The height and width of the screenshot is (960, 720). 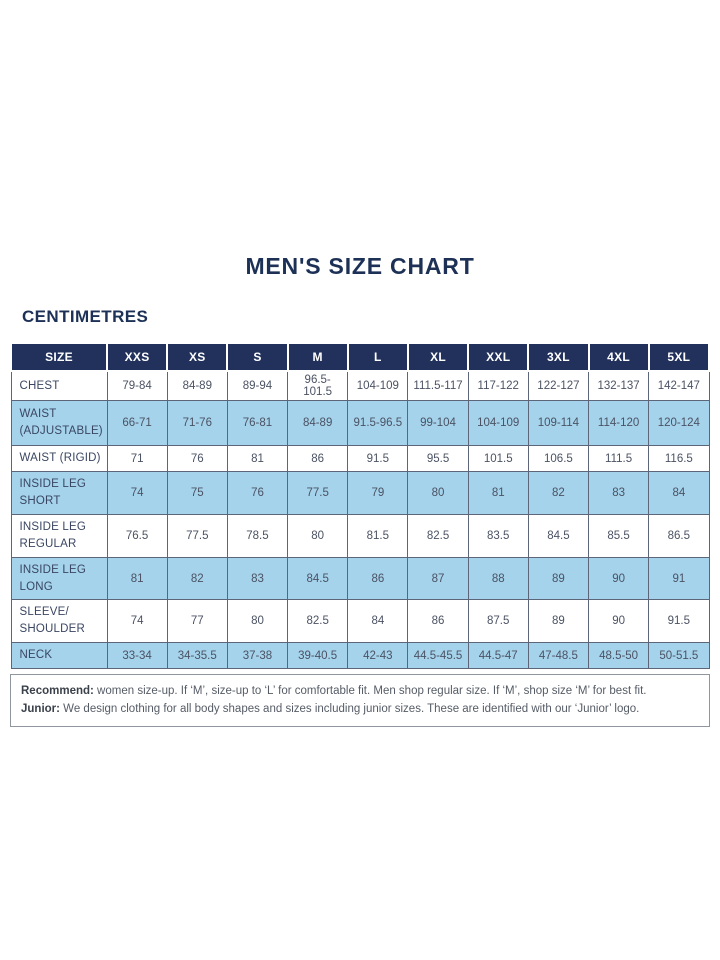 What do you see at coordinates (85, 316) in the screenshot?
I see `units-heading: CENTIMETRES` at bounding box center [85, 316].